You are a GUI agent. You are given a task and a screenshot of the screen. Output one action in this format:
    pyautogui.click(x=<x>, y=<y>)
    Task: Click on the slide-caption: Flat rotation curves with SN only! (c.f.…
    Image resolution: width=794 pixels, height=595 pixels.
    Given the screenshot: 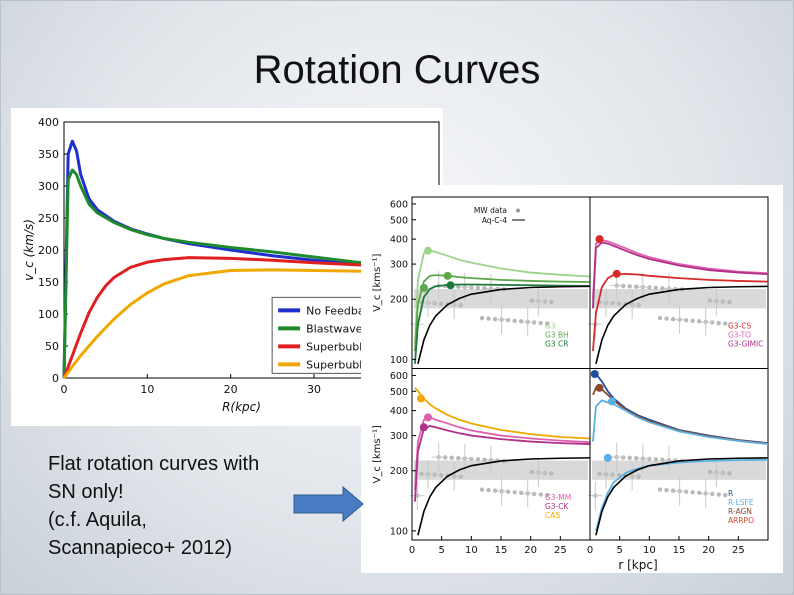 What is the action you would take?
    pyautogui.click(x=198, y=506)
    